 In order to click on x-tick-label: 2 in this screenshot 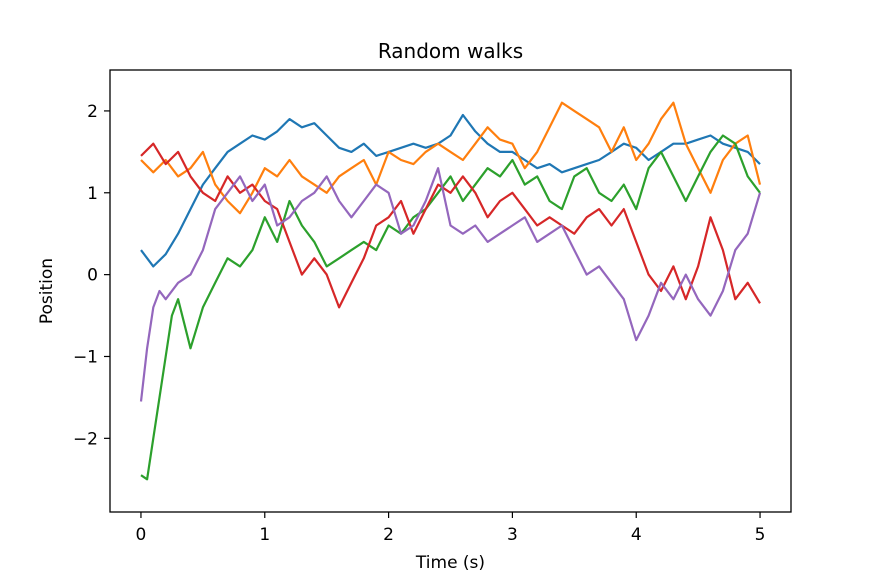, I will do `click(388, 535)`.